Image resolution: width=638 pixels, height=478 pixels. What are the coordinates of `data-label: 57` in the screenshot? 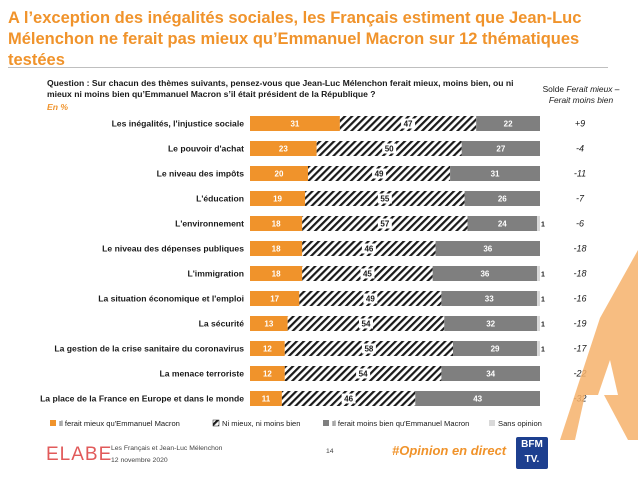 It's located at (384, 224).